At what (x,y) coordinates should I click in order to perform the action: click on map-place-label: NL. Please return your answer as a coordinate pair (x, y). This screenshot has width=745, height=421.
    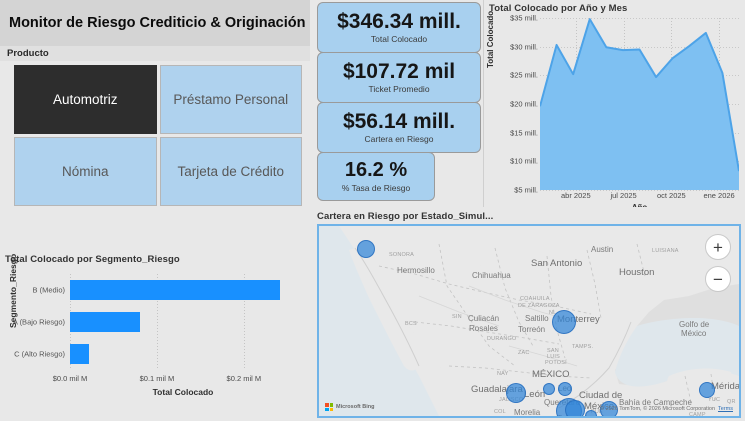
    Looking at the image, I should click on (553, 313).